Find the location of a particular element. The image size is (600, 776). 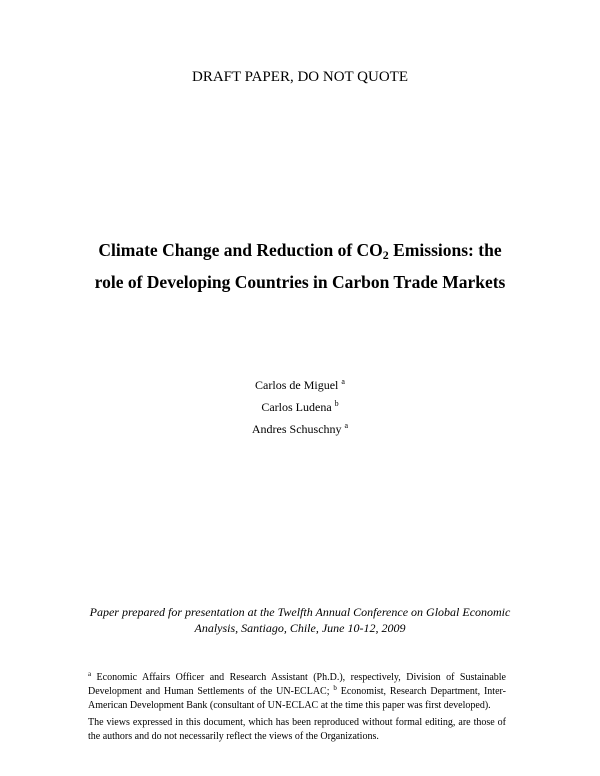

author-name: Carlos Ludena is located at coordinates (298, 407).